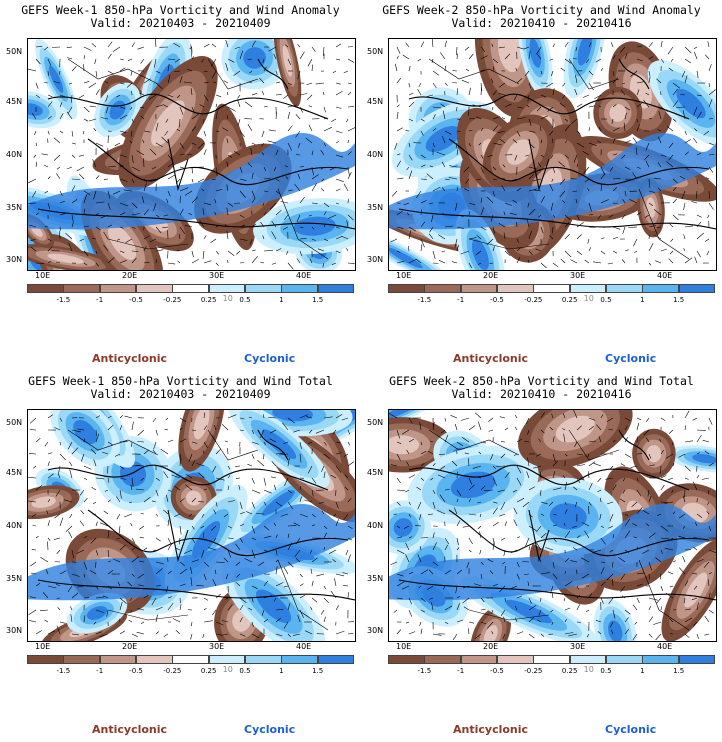 The image size is (722, 742). I want to click on latitude-label: 50N, so click(375, 51).